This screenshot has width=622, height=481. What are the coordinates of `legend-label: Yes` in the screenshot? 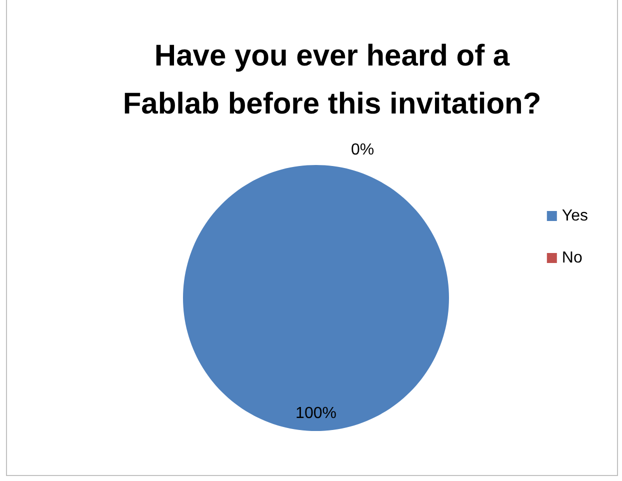 It's located at (575, 216).